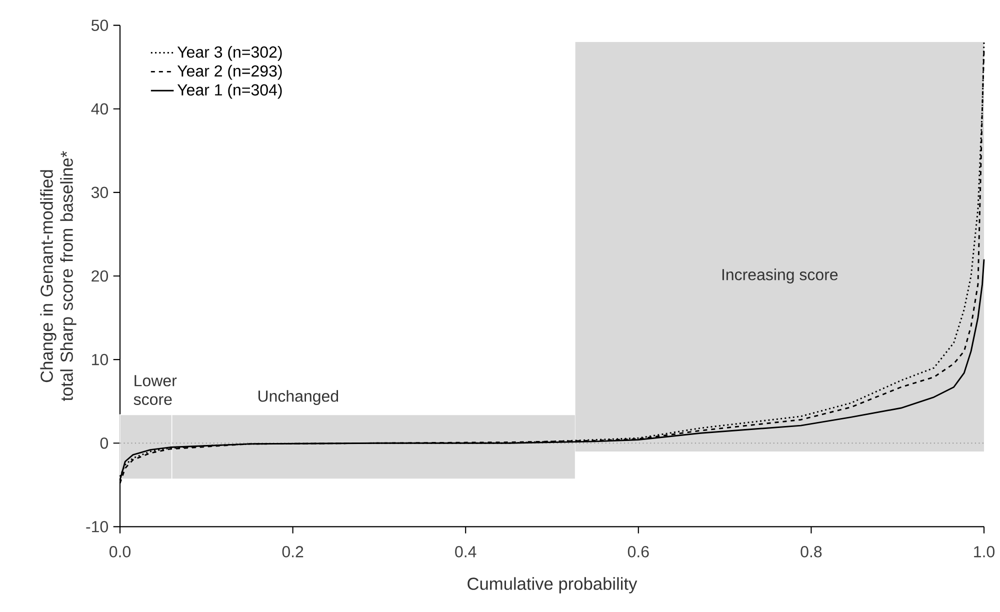 Image resolution: width=1000 pixels, height=612 pixels. What do you see at coordinates (155, 390) in the screenshot?
I see `band-label: Lower score` at bounding box center [155, 390].